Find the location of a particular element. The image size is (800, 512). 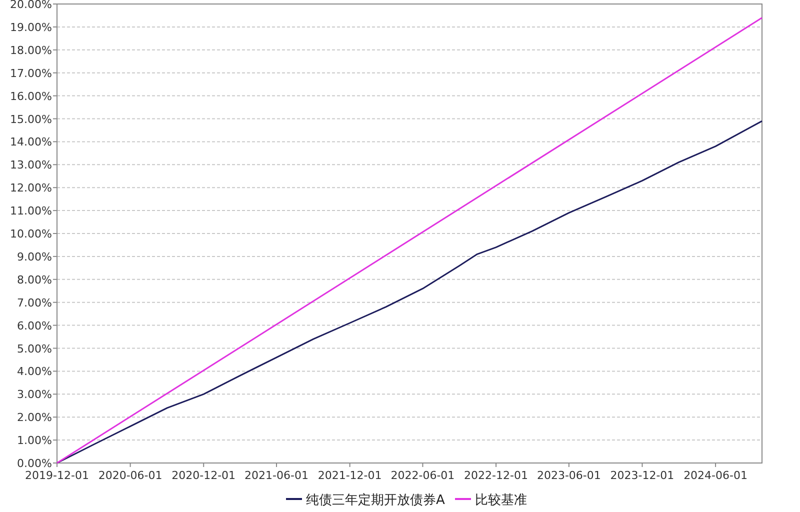

x-tick-label: 2024-06-01 is located at coordinates (716, 475).